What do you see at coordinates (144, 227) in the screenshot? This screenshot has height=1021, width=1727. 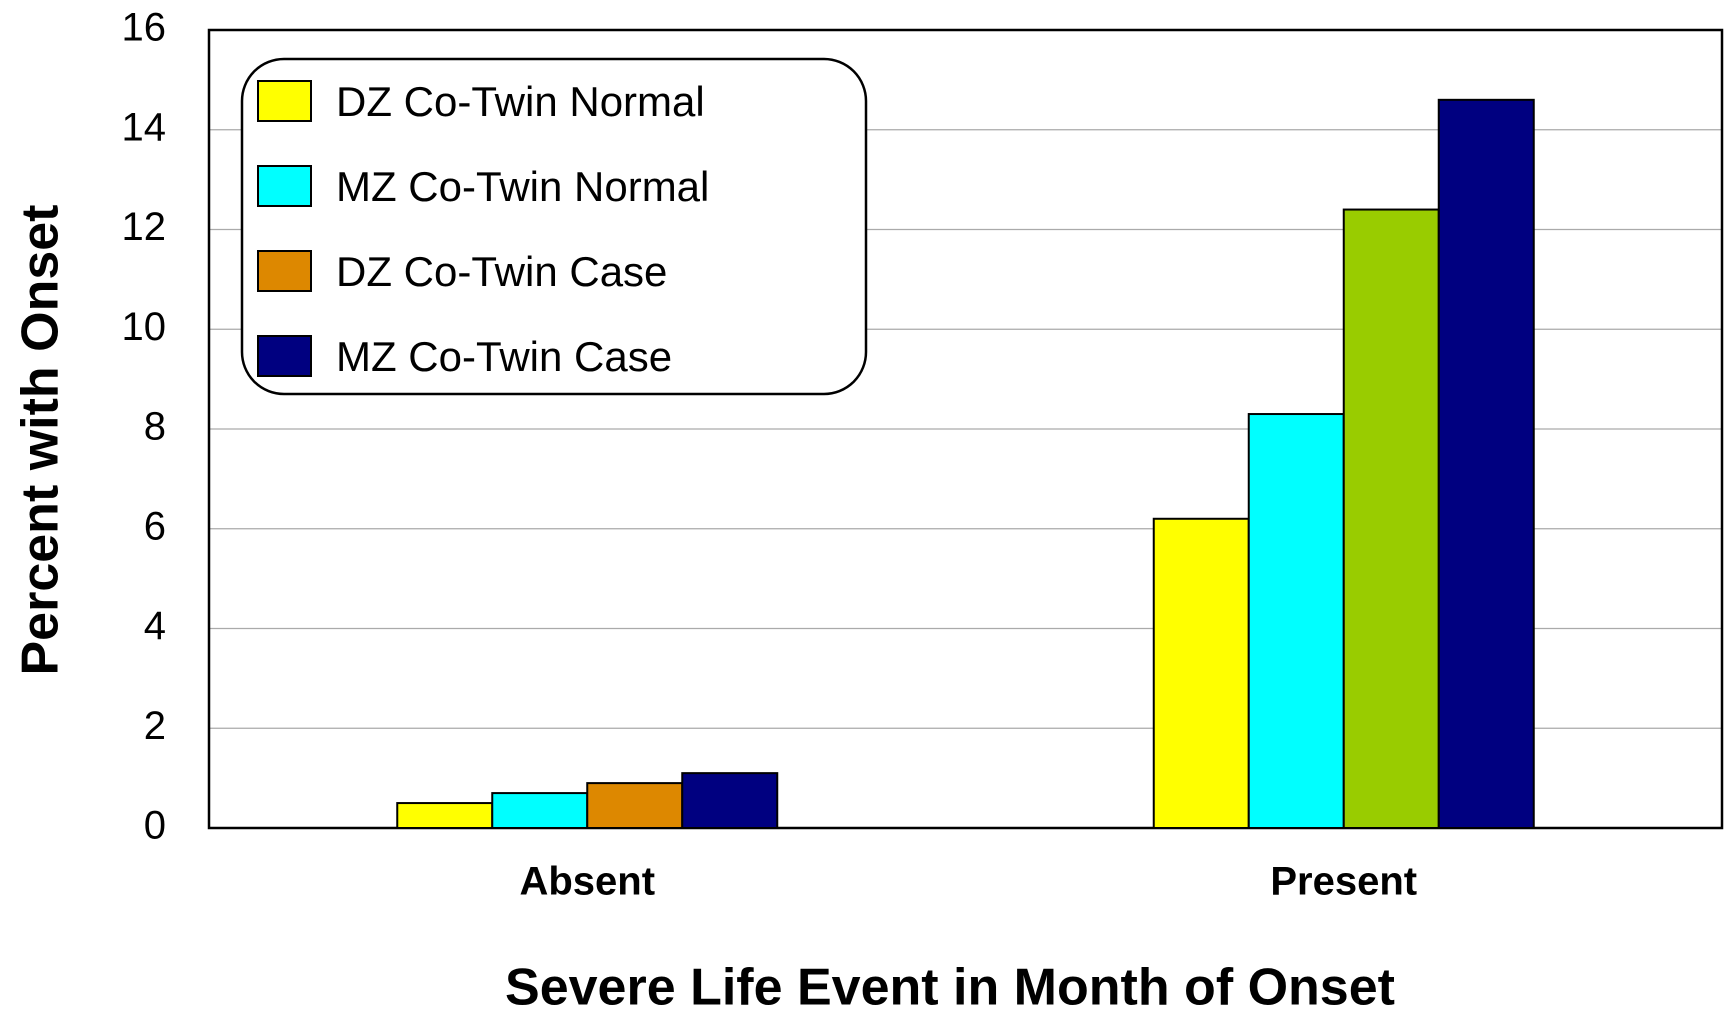 I see `y-tick-label: 12` at bounding box center [144, 227].